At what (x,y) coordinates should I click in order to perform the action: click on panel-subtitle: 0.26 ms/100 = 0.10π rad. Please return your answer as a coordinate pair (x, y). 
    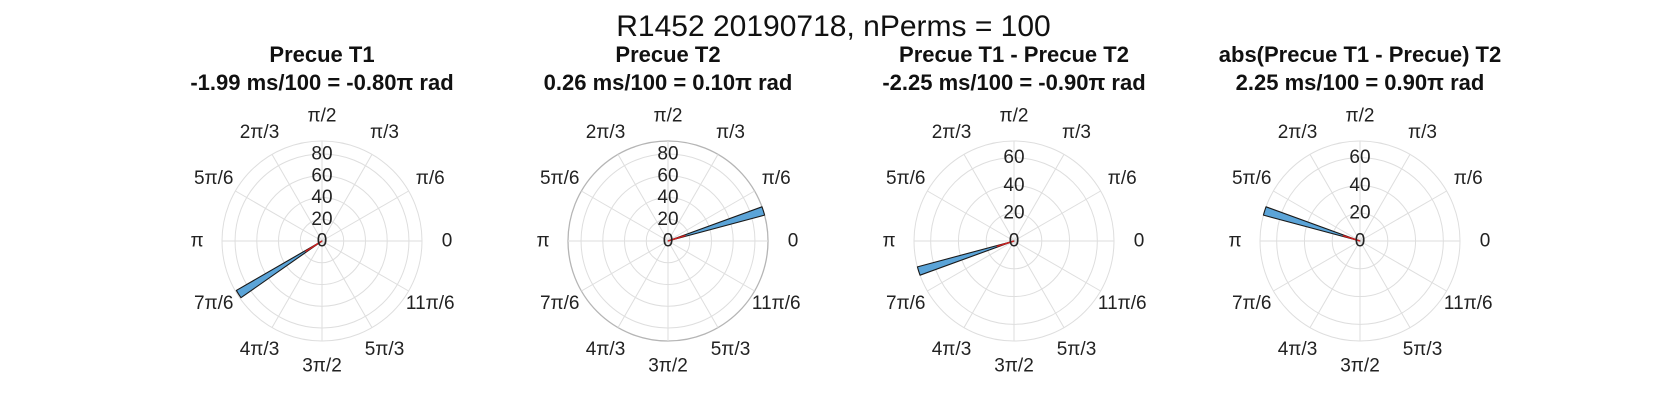
    Looking at the image, I should click on (668, 82).